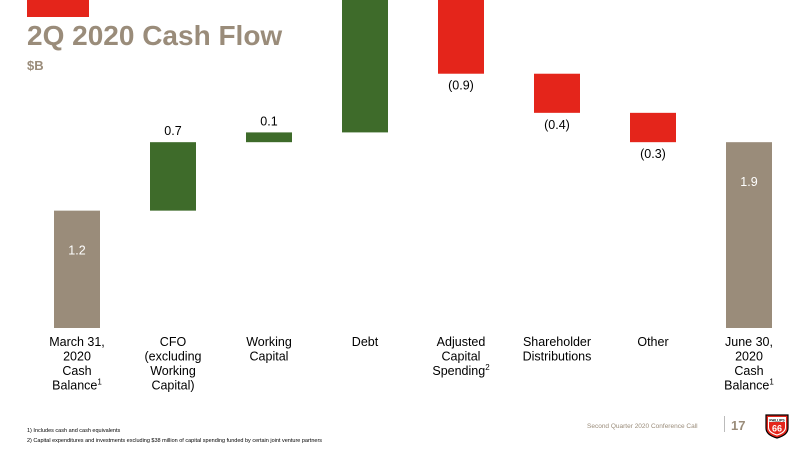 The image size is (800, 451). I want to click on value-label-0: 1.2, so click(76, 251).